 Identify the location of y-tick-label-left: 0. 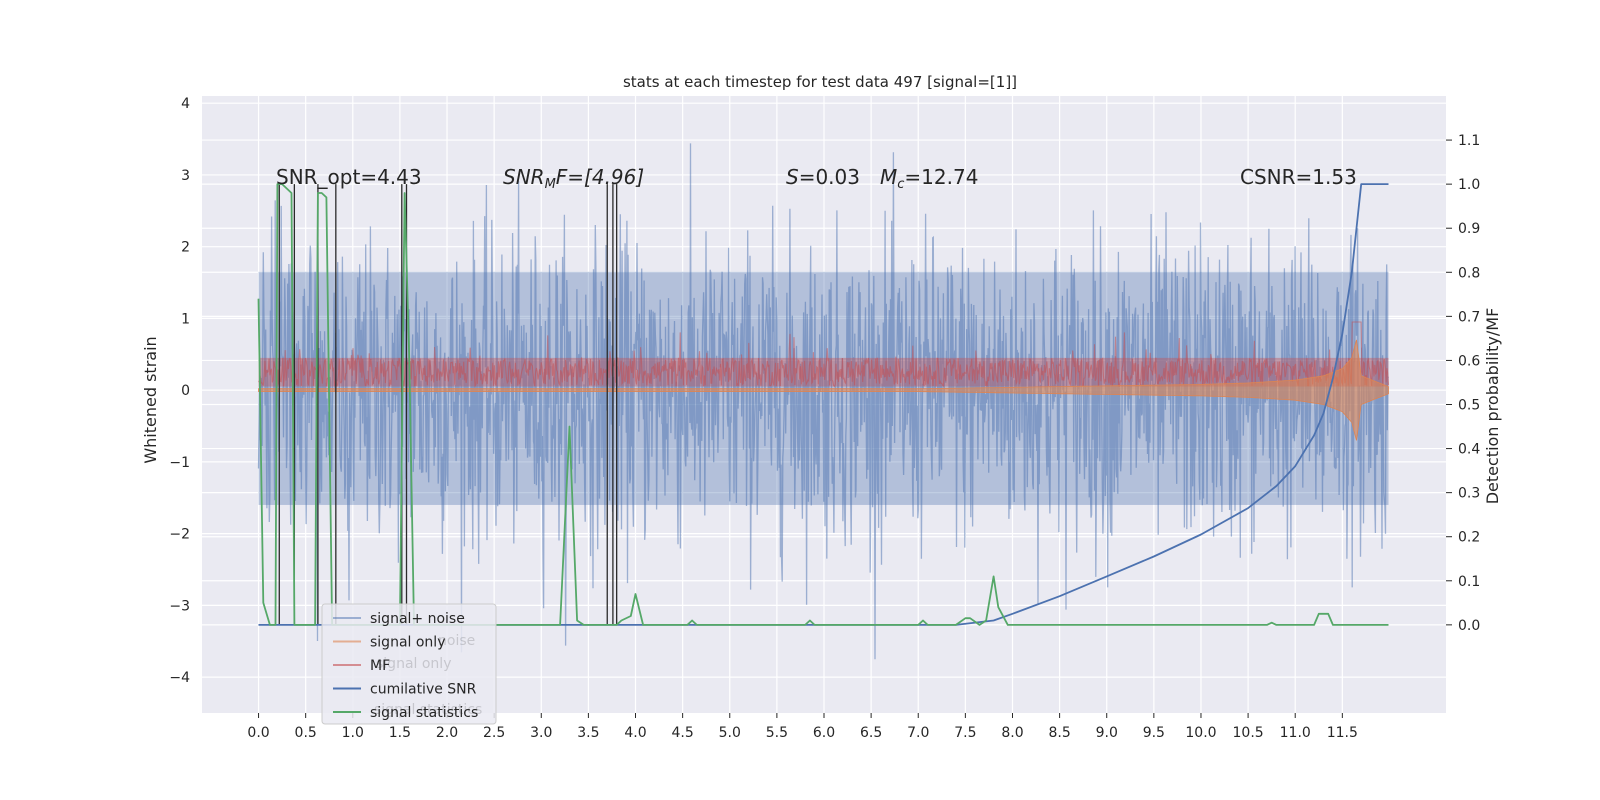
(185, 391).